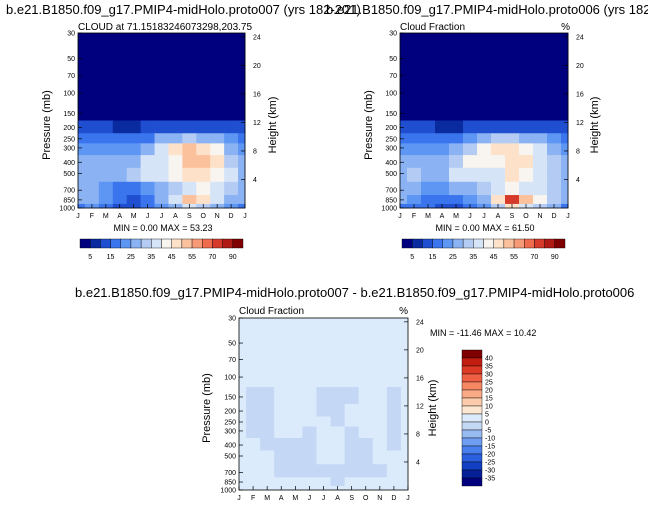  I want to click on colorbar-tick-label: 20, so click(489, 391).